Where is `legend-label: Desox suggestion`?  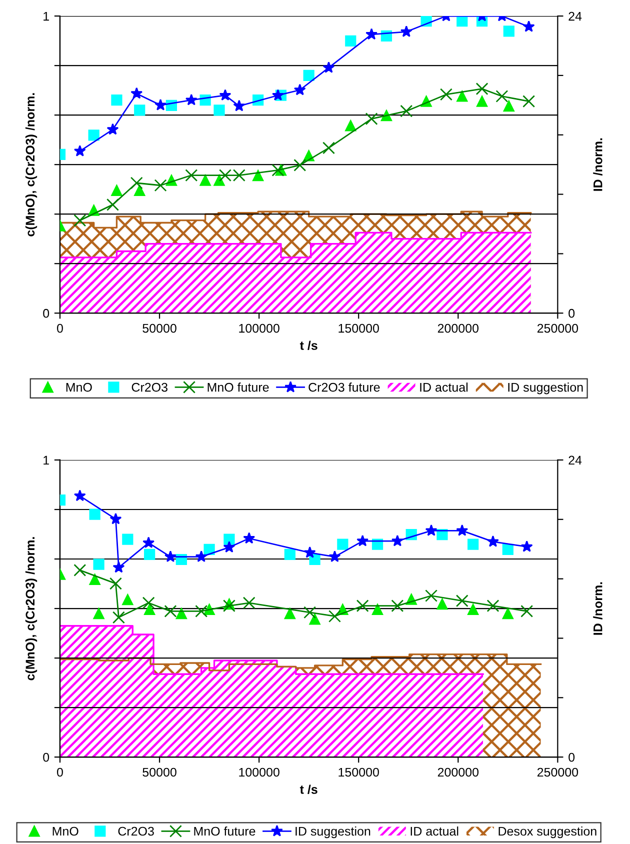
legend-label: Desox suggestion is located at coordinates (547, 832).